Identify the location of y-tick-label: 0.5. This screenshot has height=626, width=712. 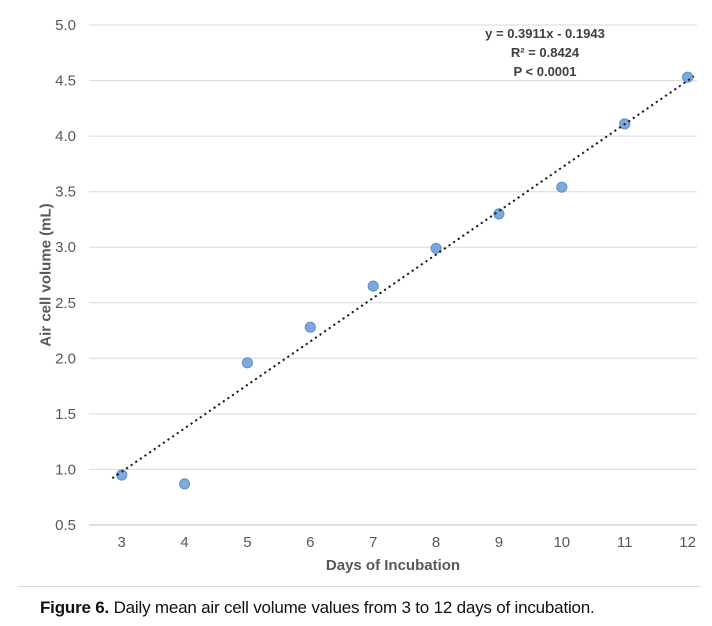
(65, 525).